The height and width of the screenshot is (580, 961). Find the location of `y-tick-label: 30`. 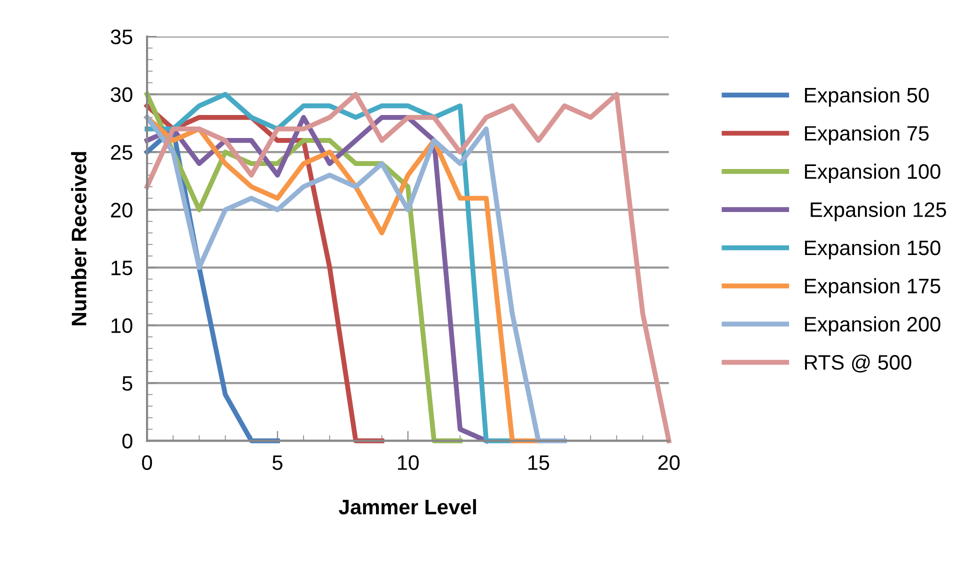

y-tick-label: 30 is located at coordinates (121, 94).